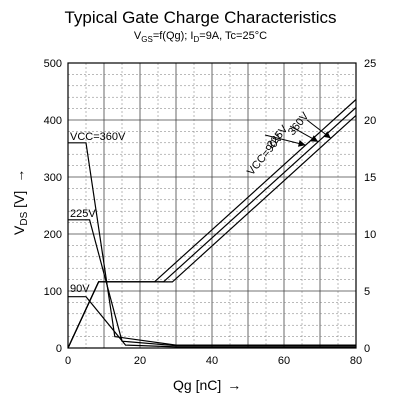  I want to click on y-tick-label-right: 5, so click(367, 292).